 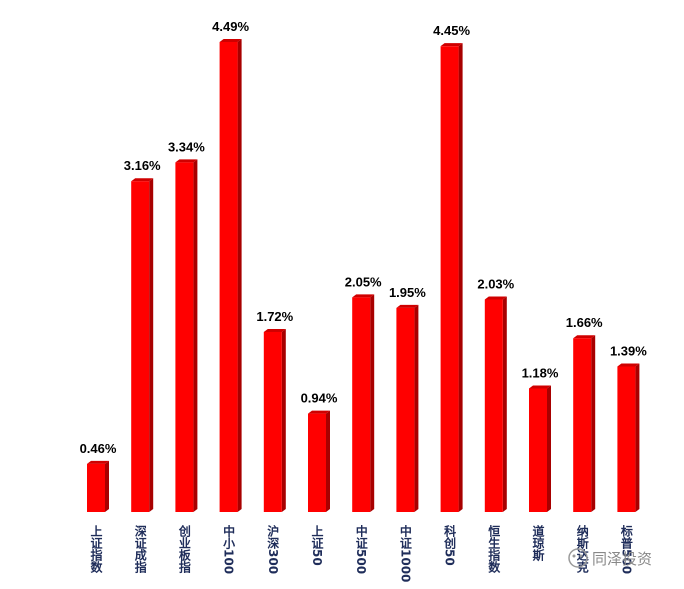 What do you see at coordinates (274, 316) in the screenshot?
I see `value-label: 1.72%` at bounding box center [274, 316].